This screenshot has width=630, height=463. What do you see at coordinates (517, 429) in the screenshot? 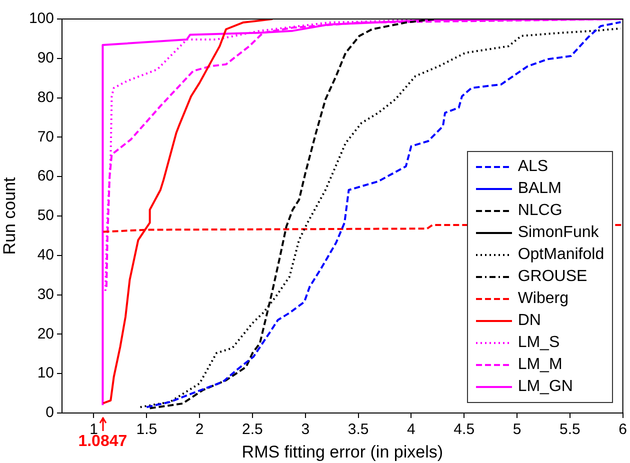
I see `x-tick-label: 5` at bounding box center [517, 429].